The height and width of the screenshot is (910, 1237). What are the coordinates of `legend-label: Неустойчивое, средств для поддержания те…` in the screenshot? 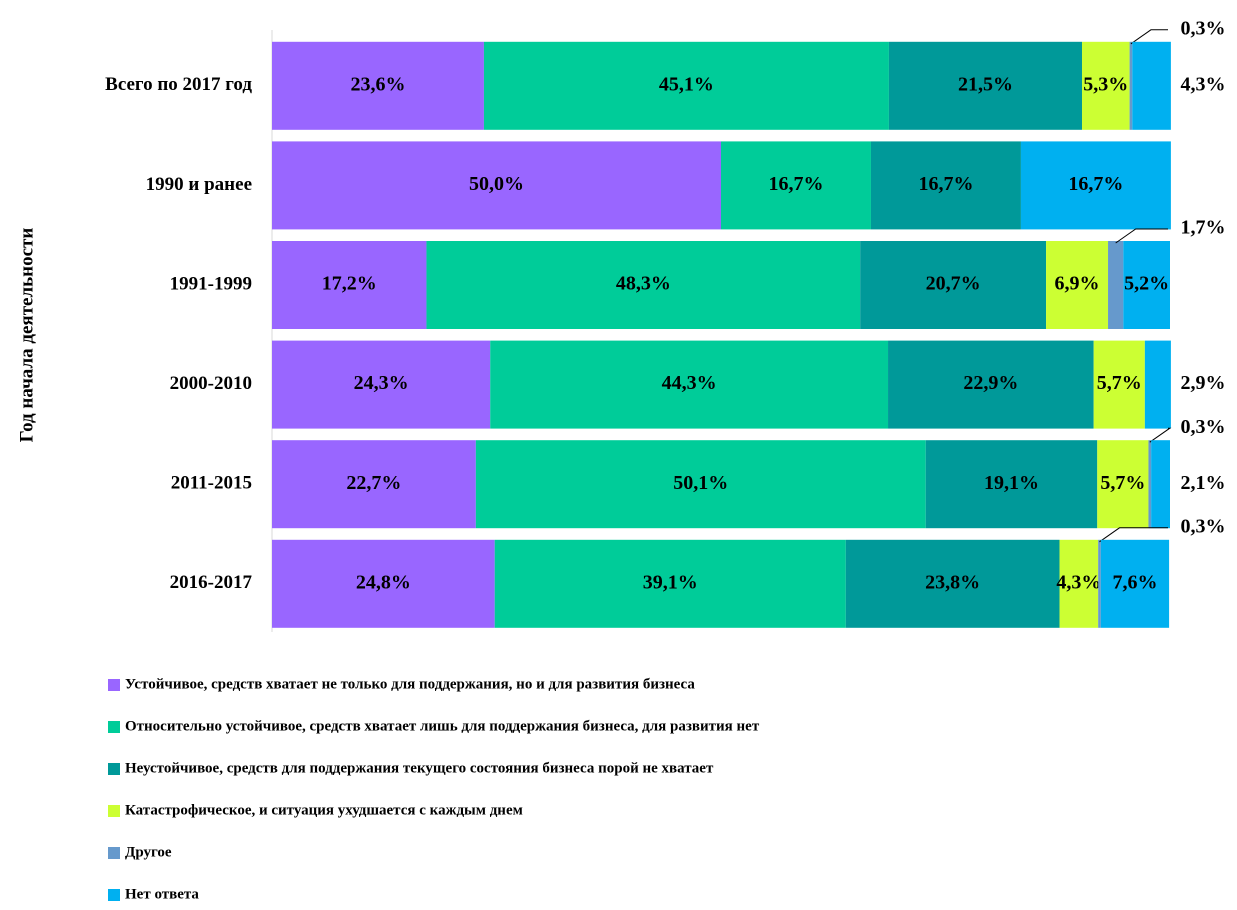 It's located at (419, 768).